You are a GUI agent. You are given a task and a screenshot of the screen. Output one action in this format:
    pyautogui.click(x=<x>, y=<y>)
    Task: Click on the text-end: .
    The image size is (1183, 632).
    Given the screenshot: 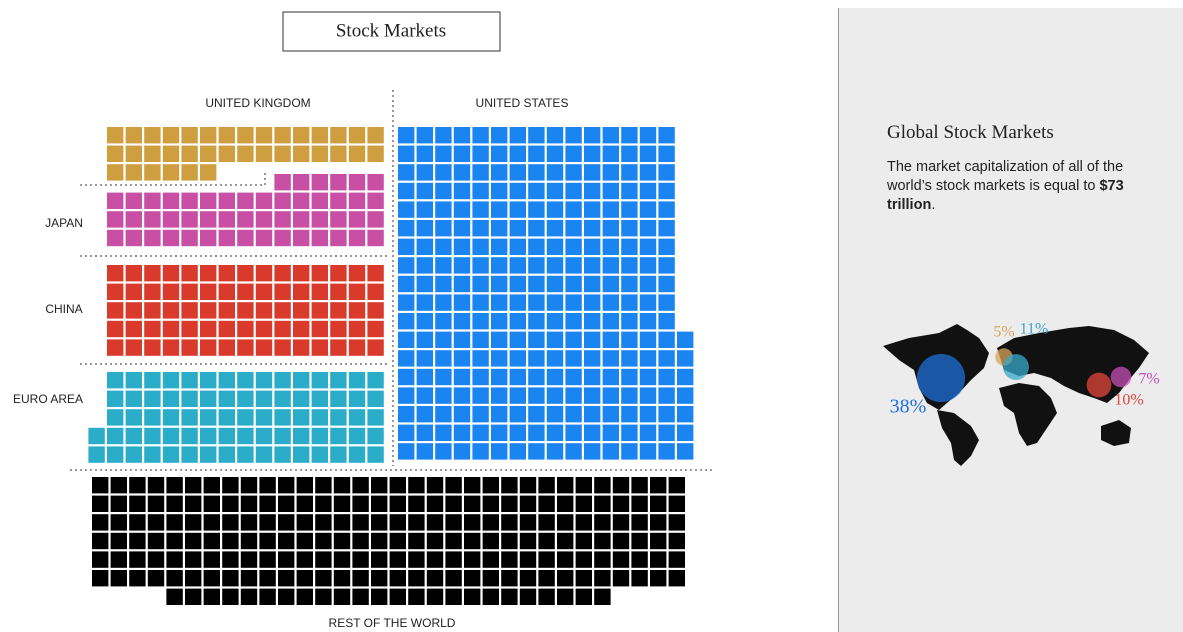 What is the action you would take?
    pyautogui.click(x=933, y=205)
    